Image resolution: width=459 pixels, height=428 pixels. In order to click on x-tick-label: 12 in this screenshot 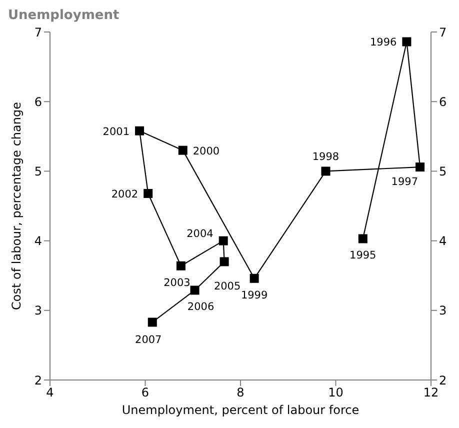, I will do `click(431, 393)`.